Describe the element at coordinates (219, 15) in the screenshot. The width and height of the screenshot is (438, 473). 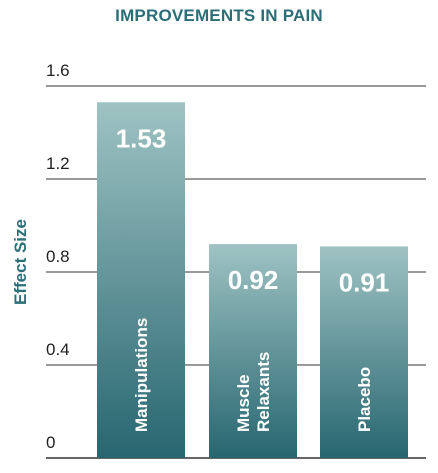
I see `chart-title: IMPROVEMENTS IN PAIN` at that location.